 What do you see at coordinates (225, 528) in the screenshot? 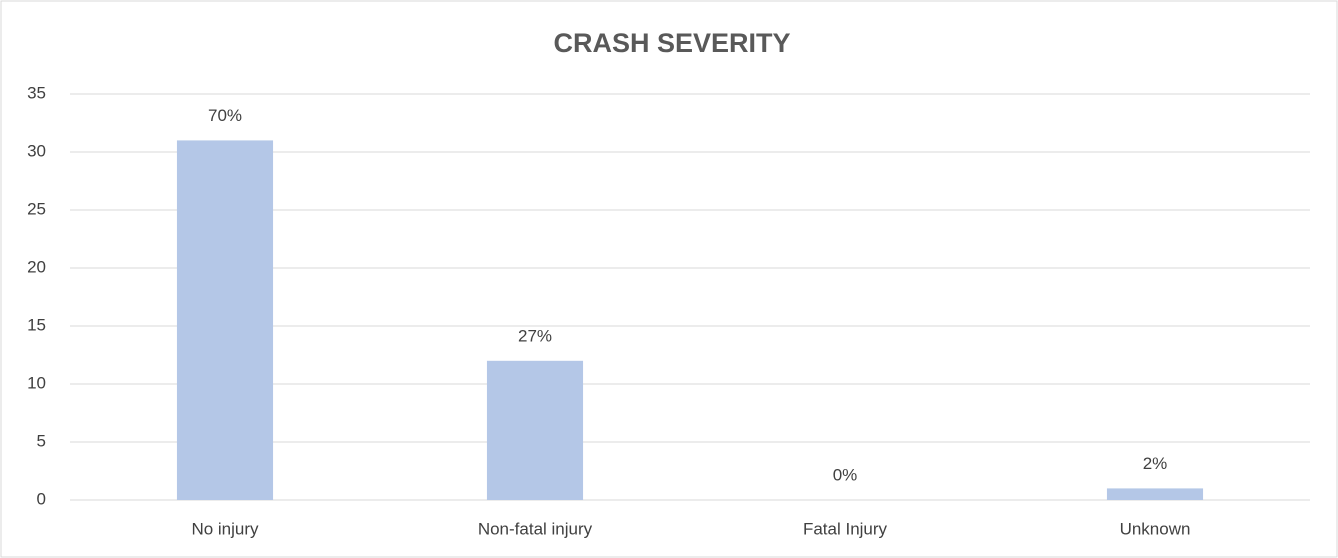
I see `x-tick-label: No injury` at bounding box center [225, 528].